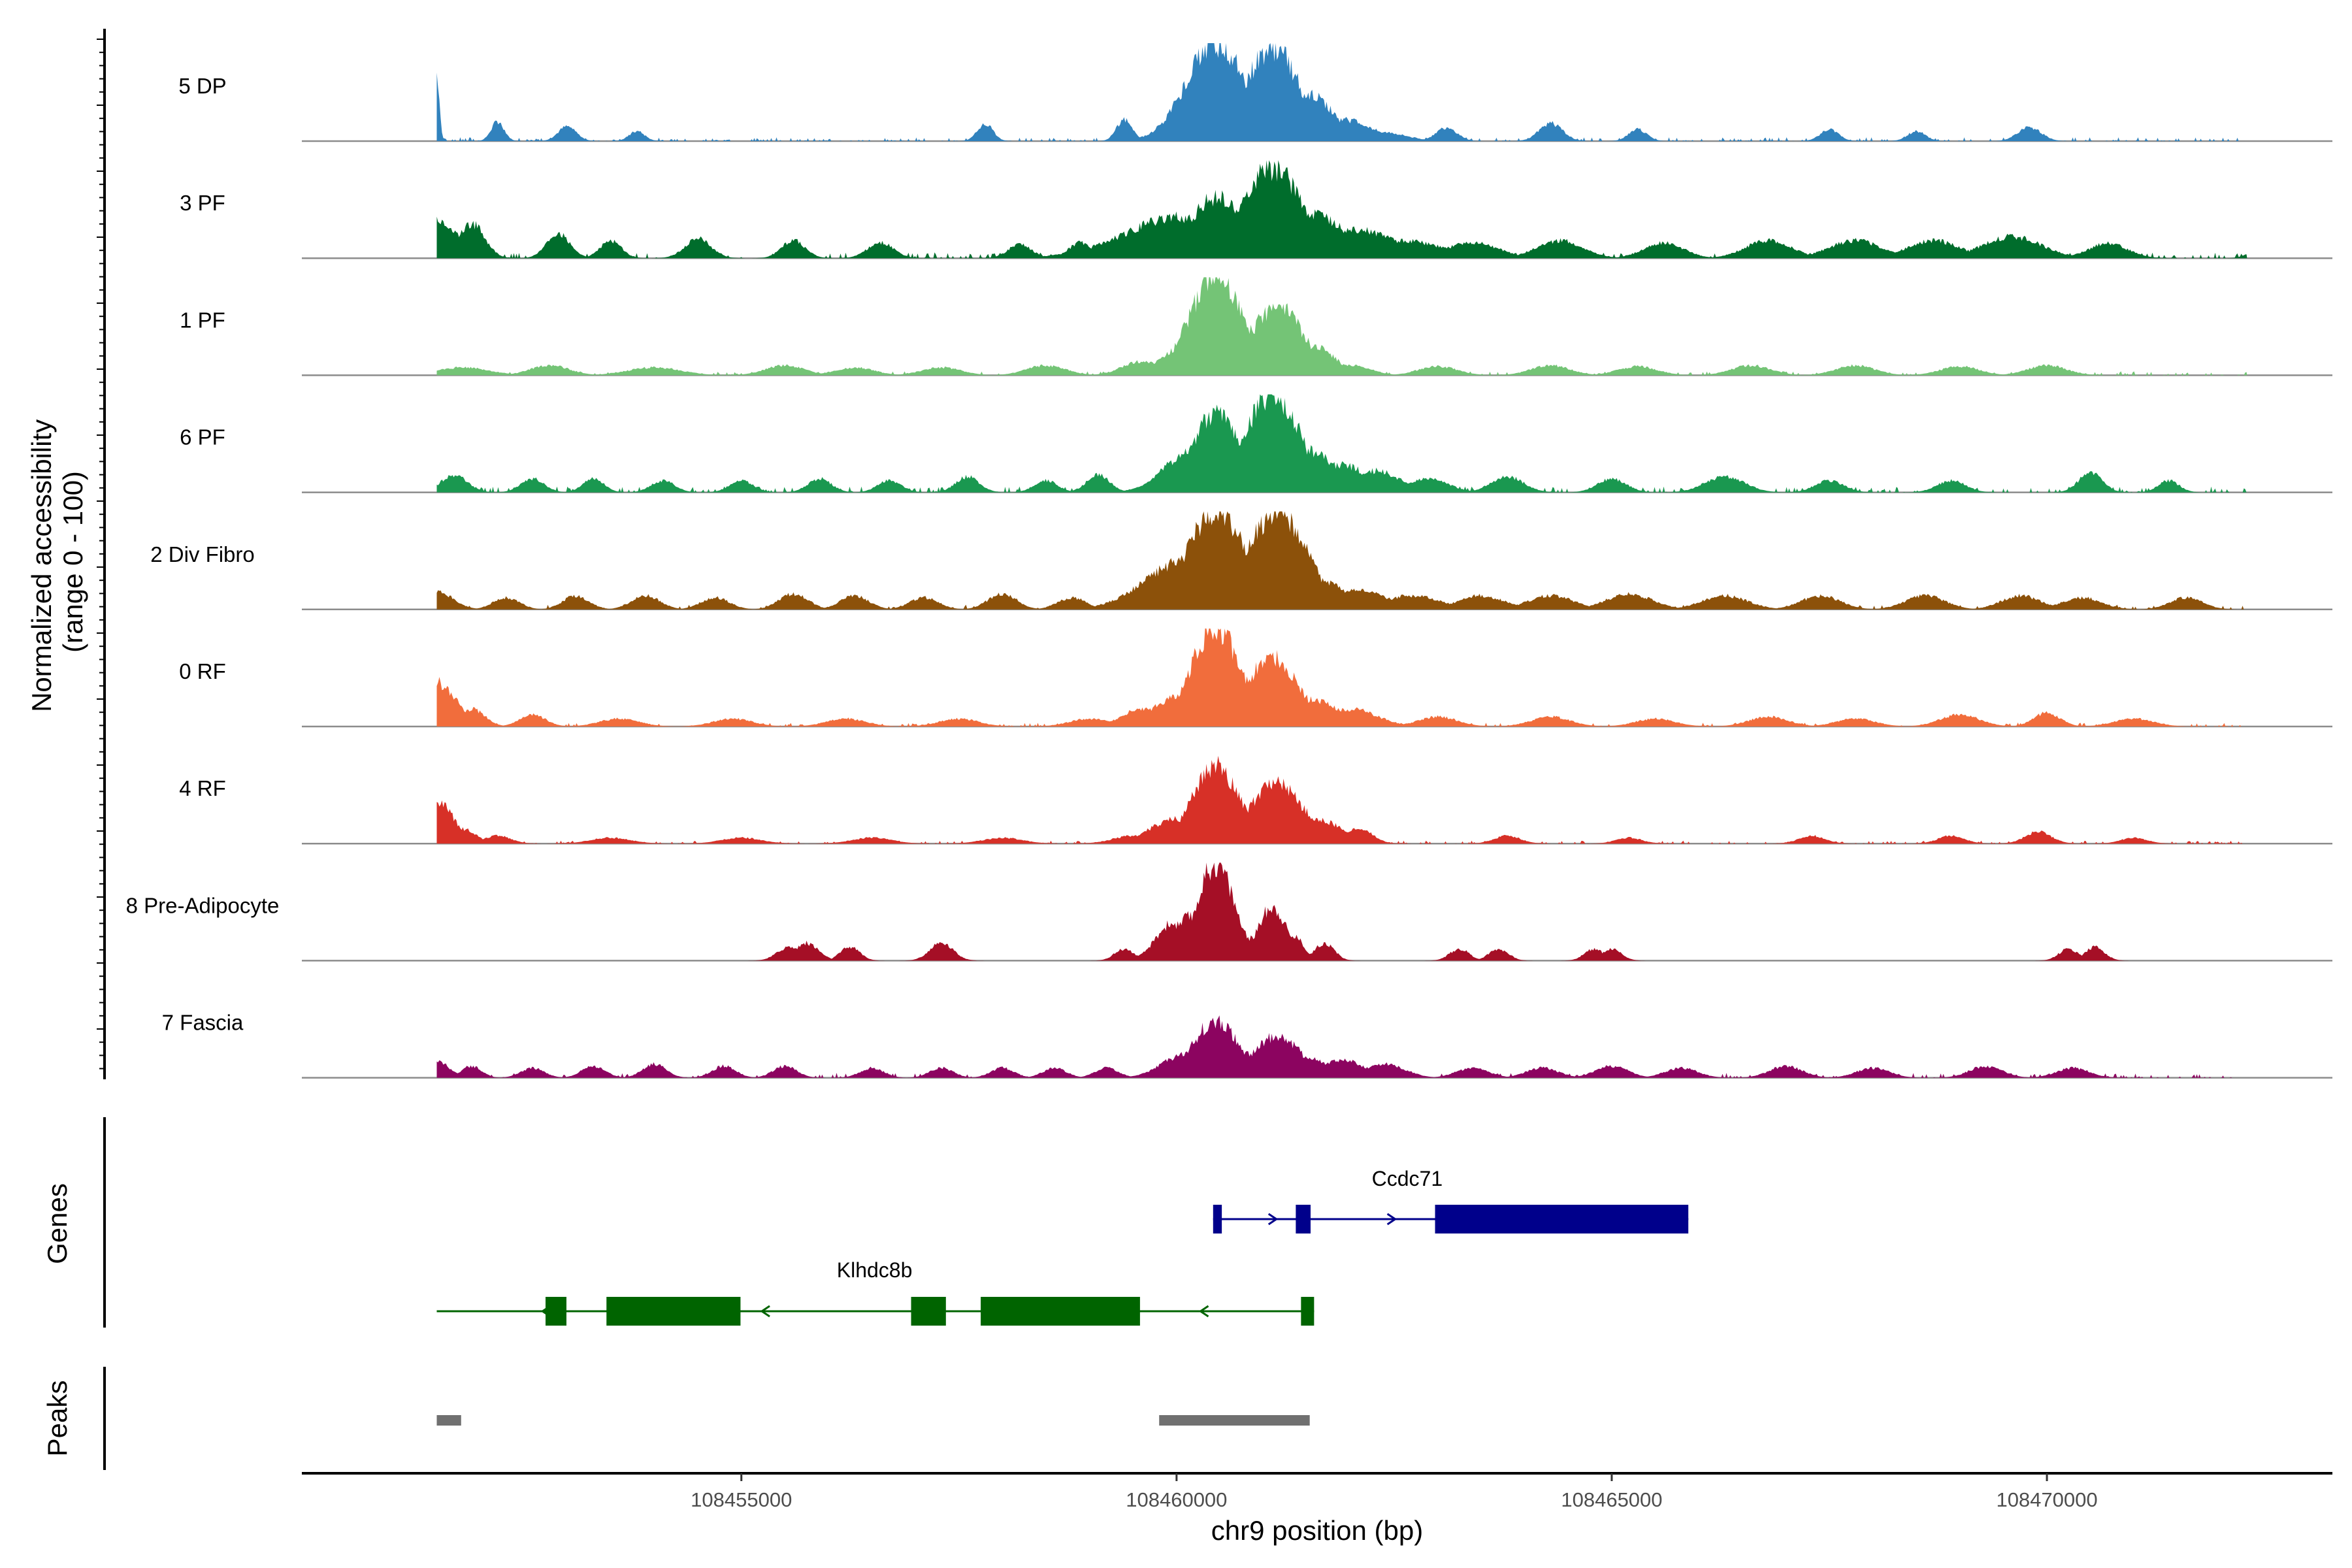 This screenshot has height=1568, width=2352. I want to click on track-label: 5 DP, so click(202, 86).